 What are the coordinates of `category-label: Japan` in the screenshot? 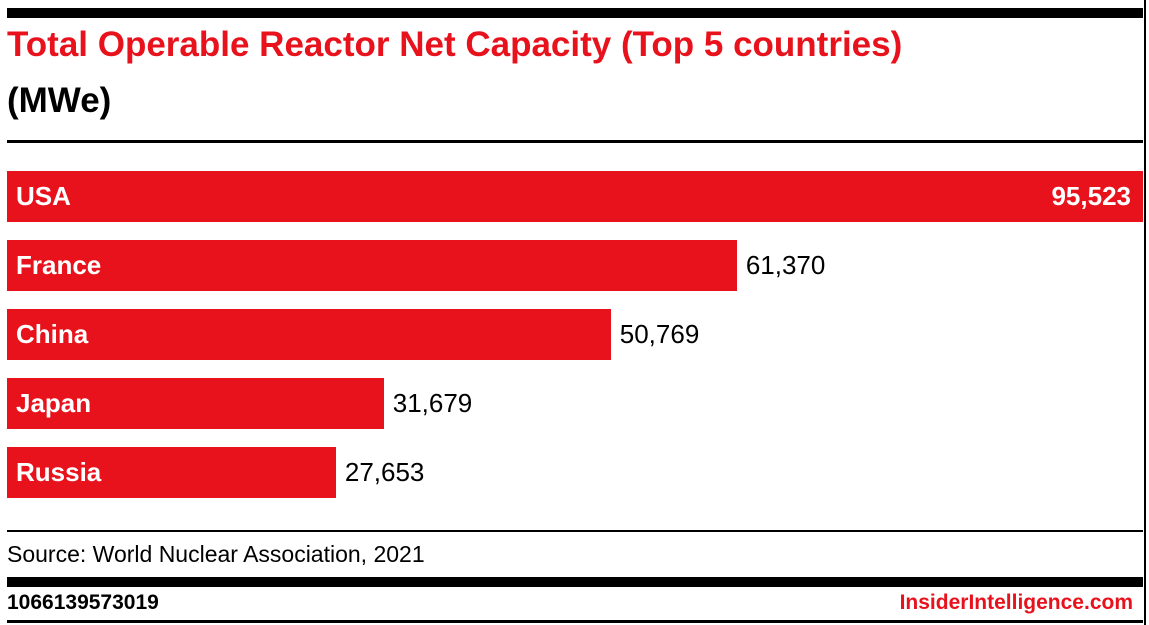 It's located at (54, 403).